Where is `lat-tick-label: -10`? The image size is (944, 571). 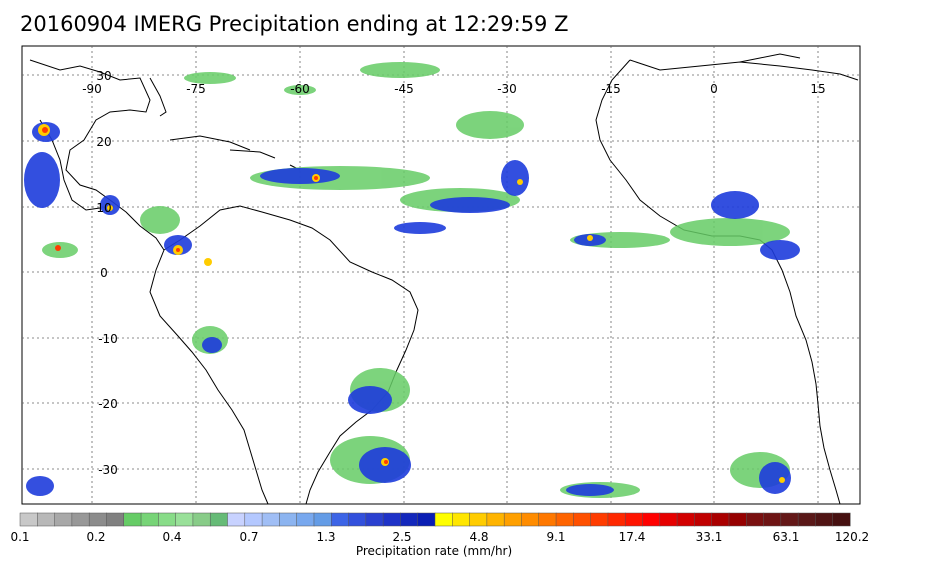 lat-tick-label: -10 is located at coordinates (108, 339).